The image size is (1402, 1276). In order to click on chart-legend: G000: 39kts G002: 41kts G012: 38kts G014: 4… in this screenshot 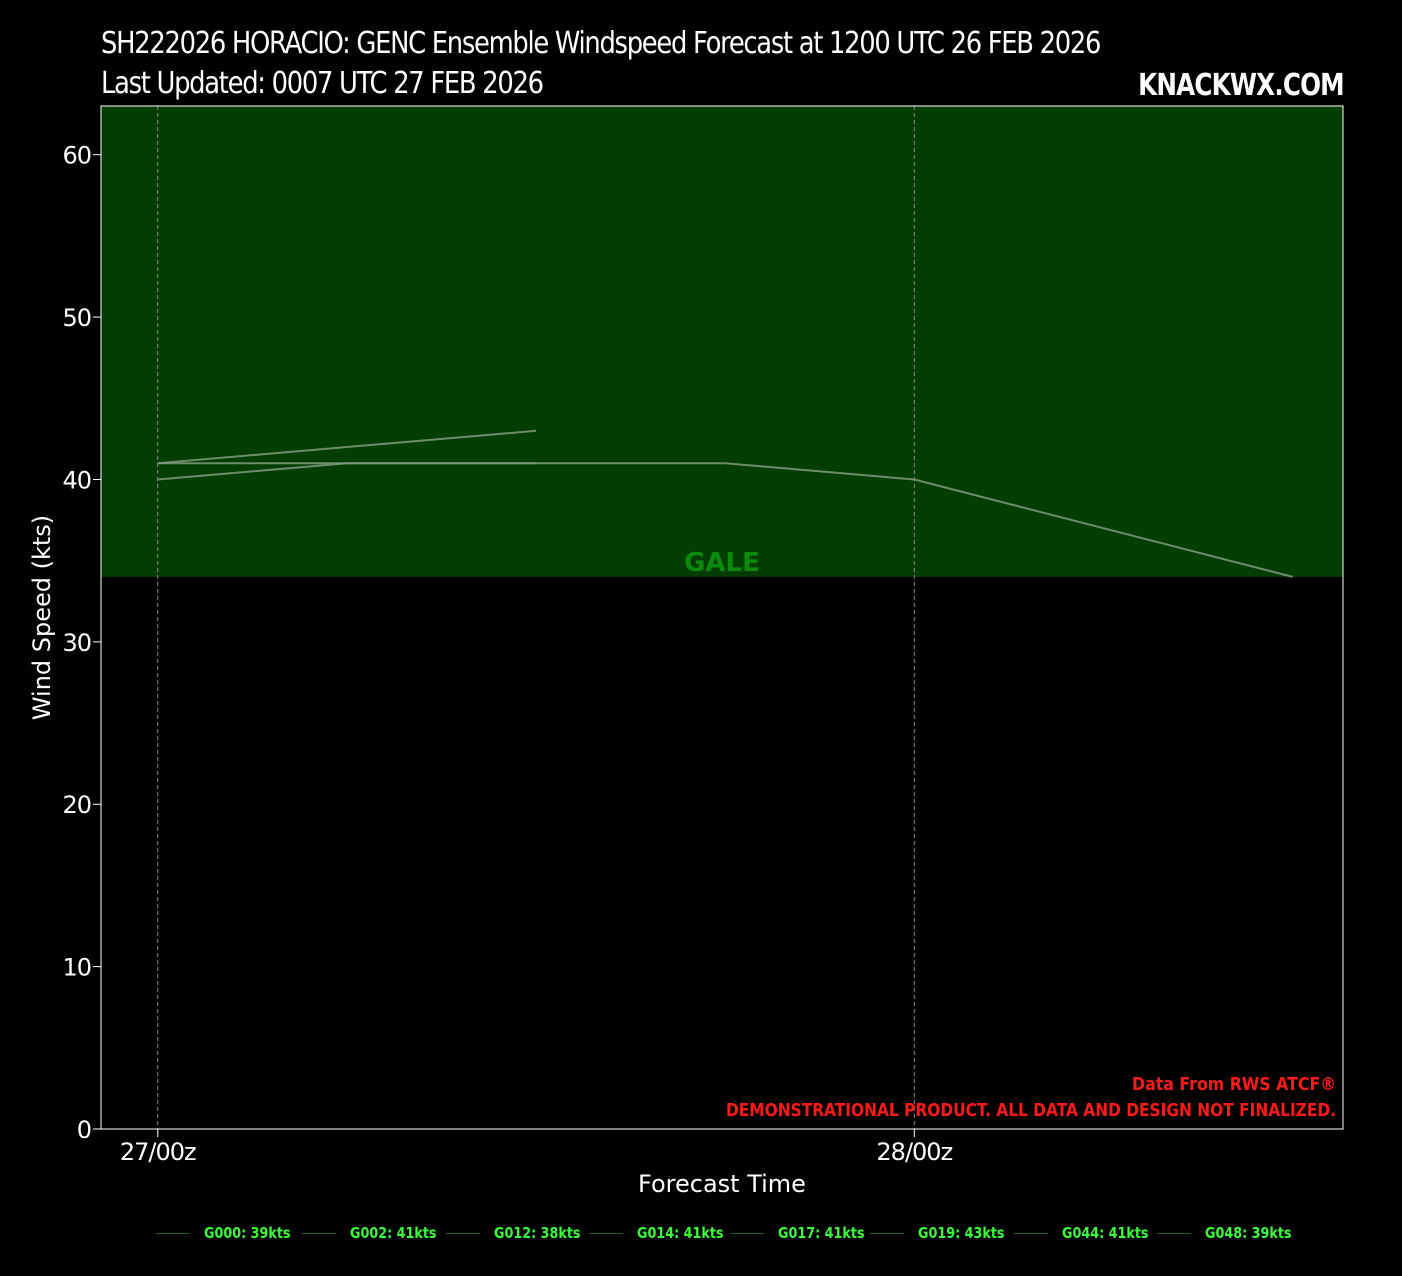, I will do `click(701, 1233)`.